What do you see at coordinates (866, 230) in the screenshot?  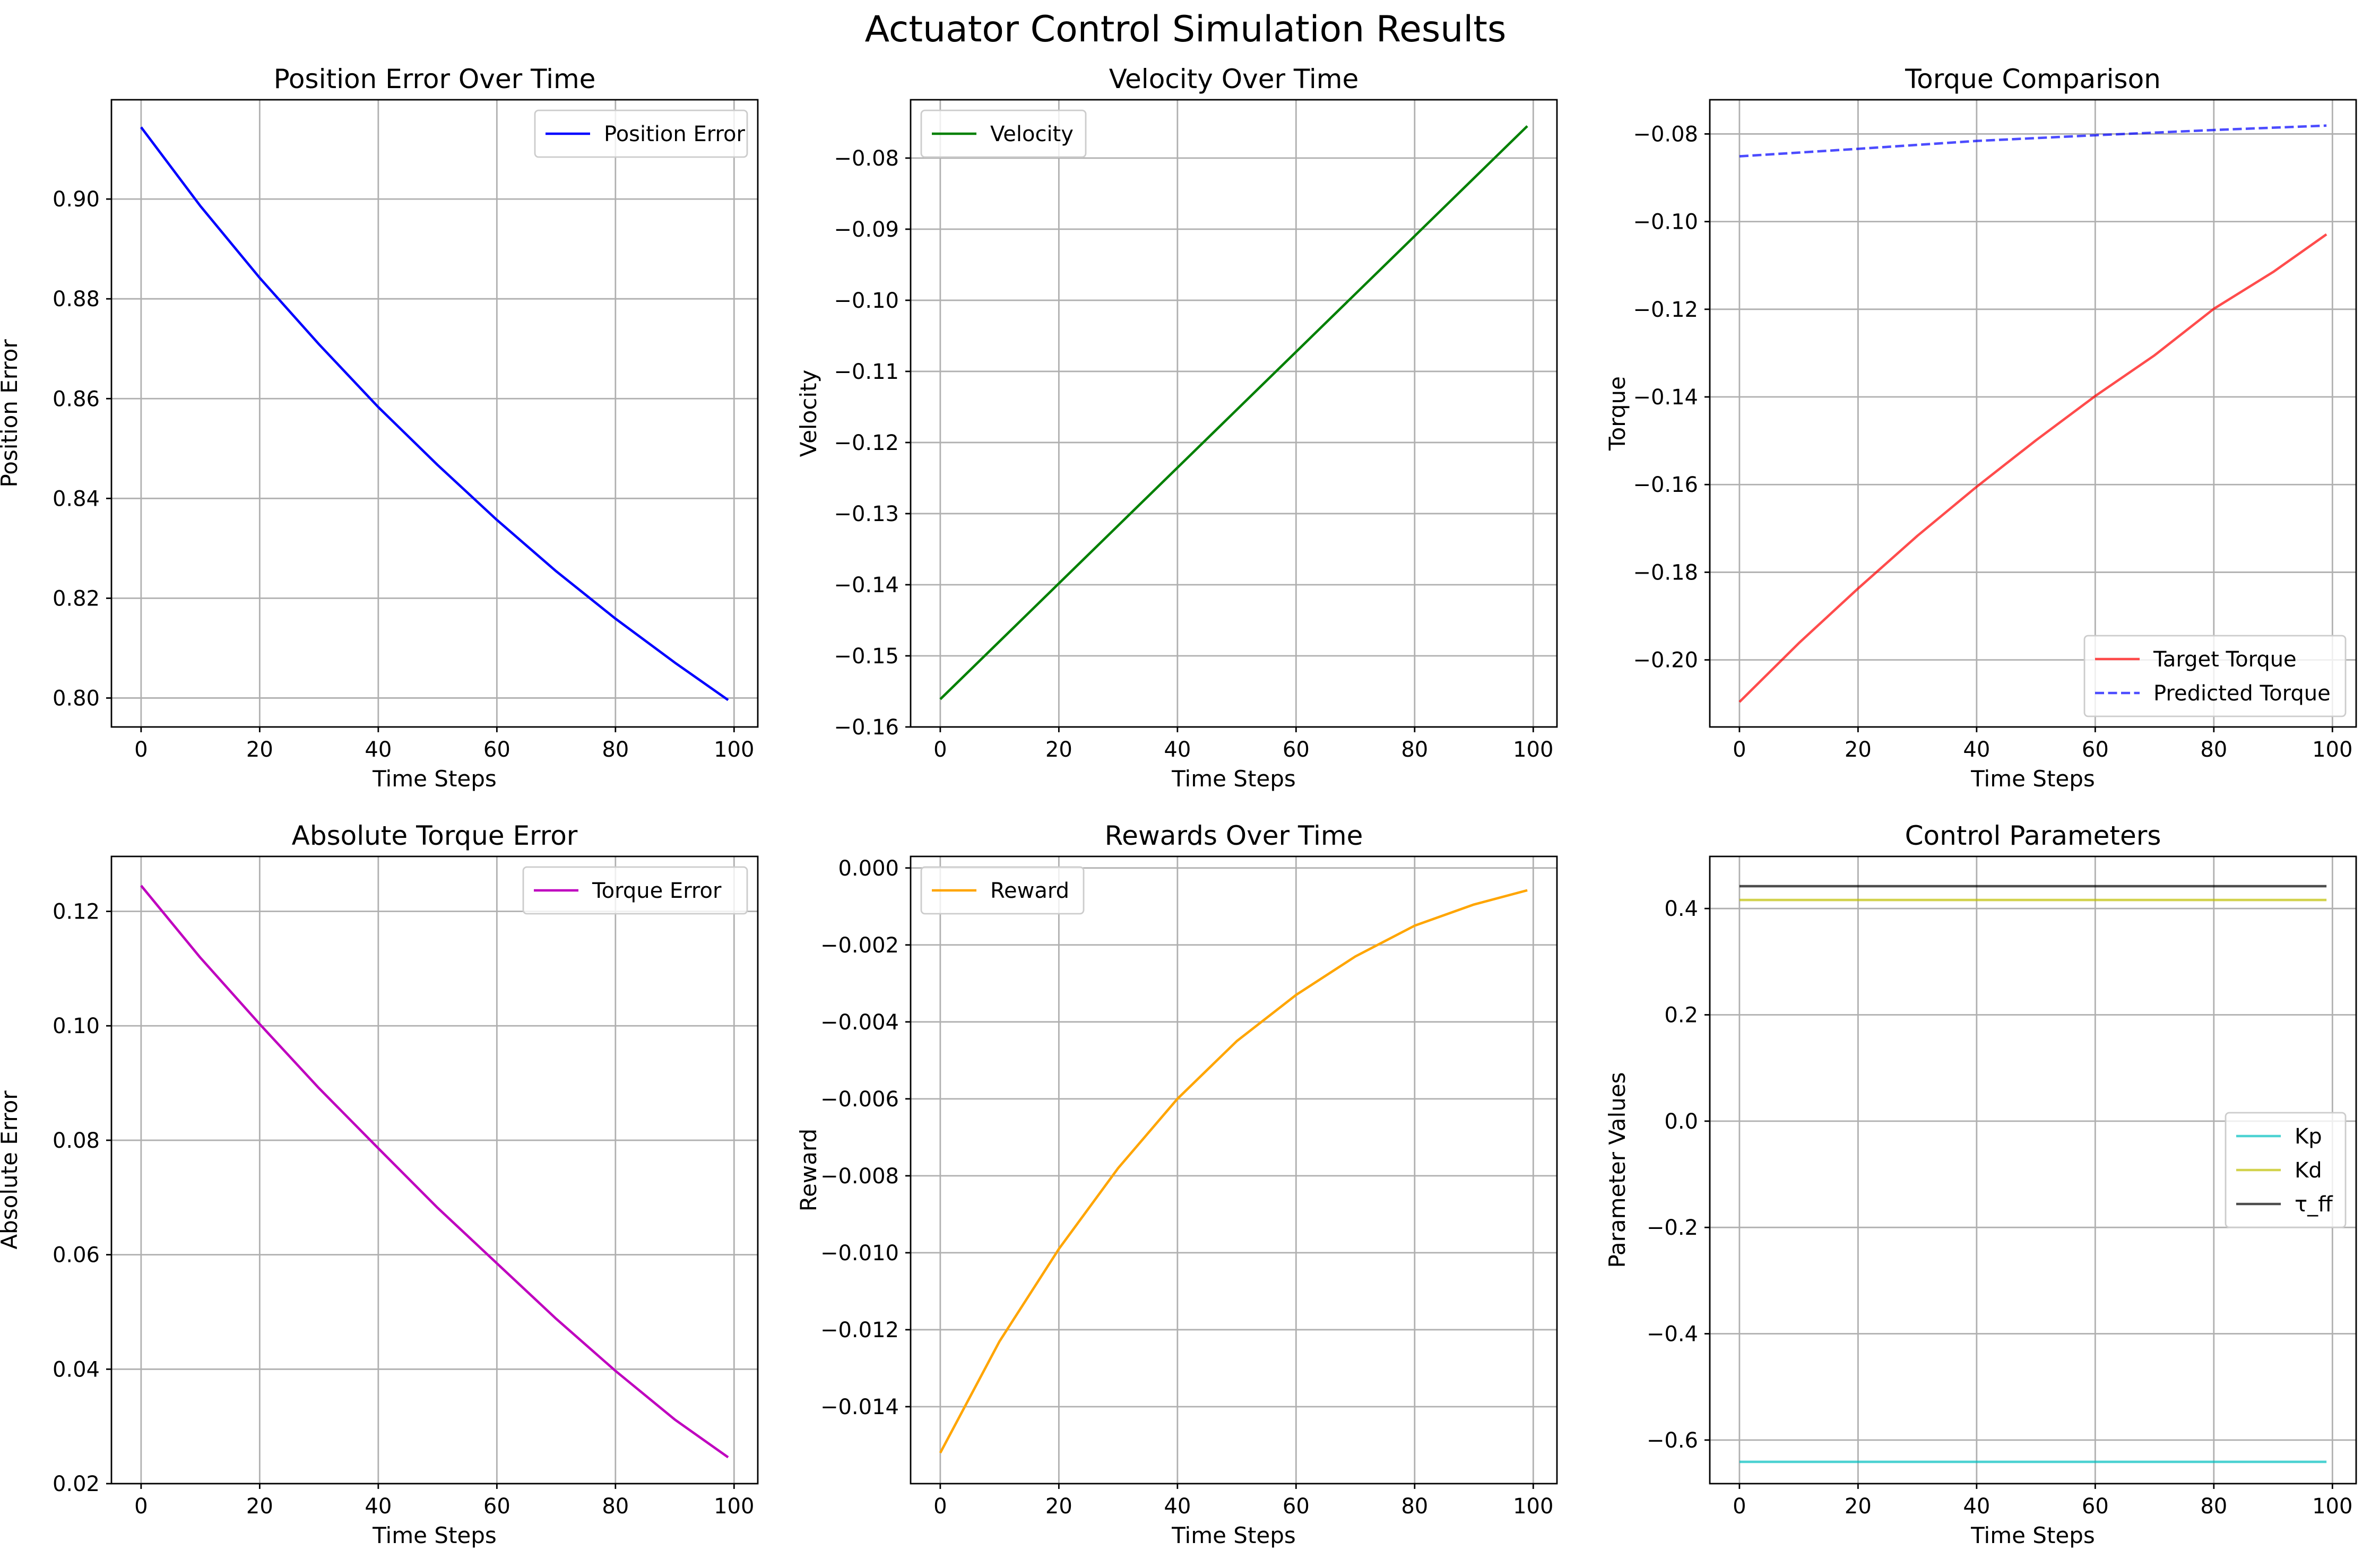 I see `y-tick-label: −0.09` at bounding box center [866, 230].